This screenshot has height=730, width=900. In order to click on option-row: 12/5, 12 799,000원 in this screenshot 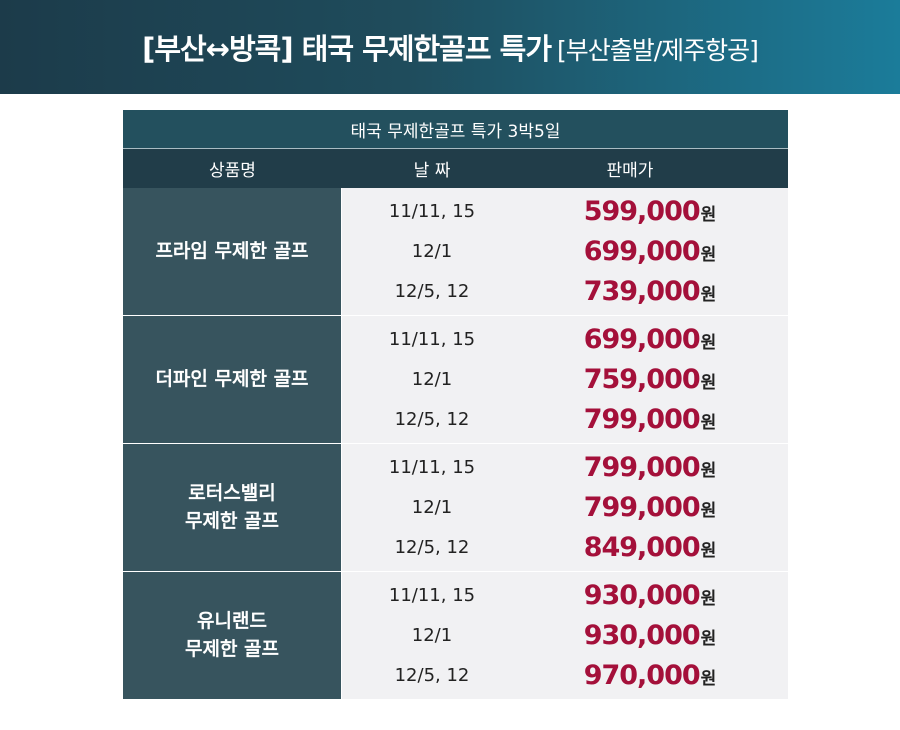, I will do `click(565, 420)`.